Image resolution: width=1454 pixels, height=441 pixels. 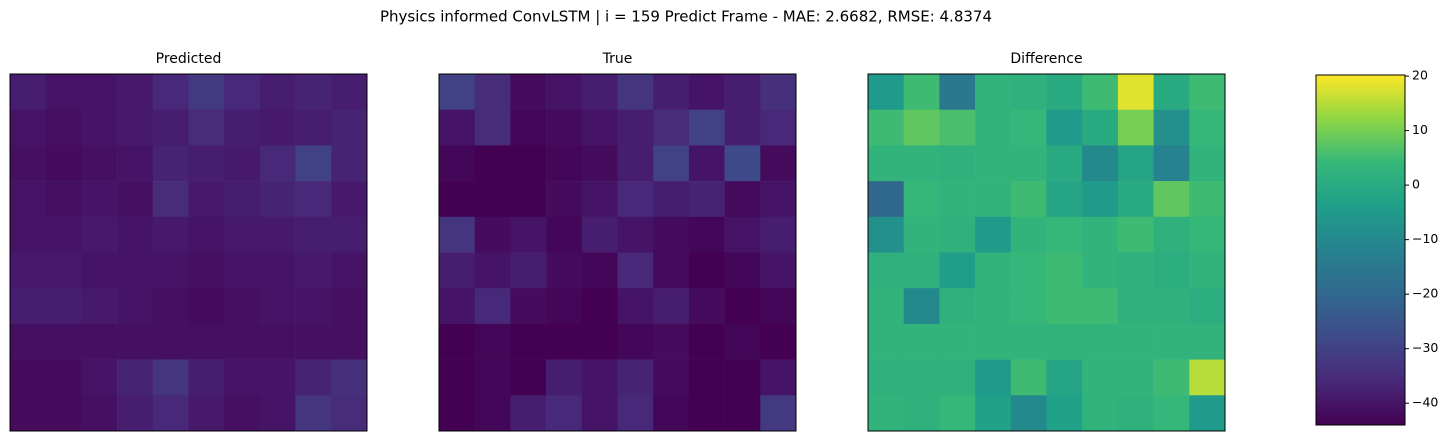 I want to click on colorbar-tick-label: 0, so click(x=1416, y=184).